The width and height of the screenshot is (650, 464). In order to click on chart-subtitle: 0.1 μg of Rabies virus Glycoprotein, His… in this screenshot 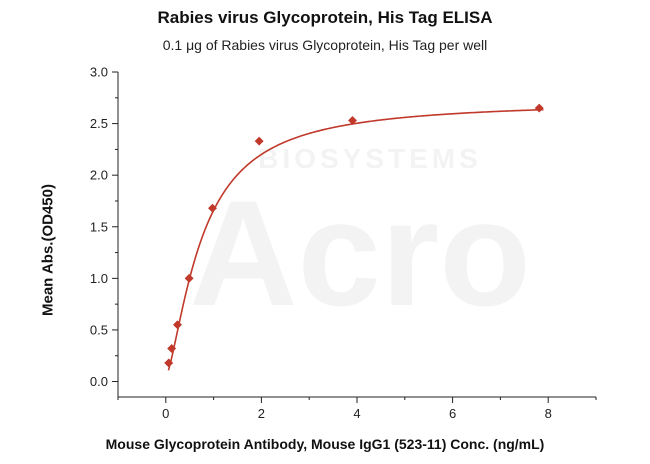, I will do `click(325, 45)`.